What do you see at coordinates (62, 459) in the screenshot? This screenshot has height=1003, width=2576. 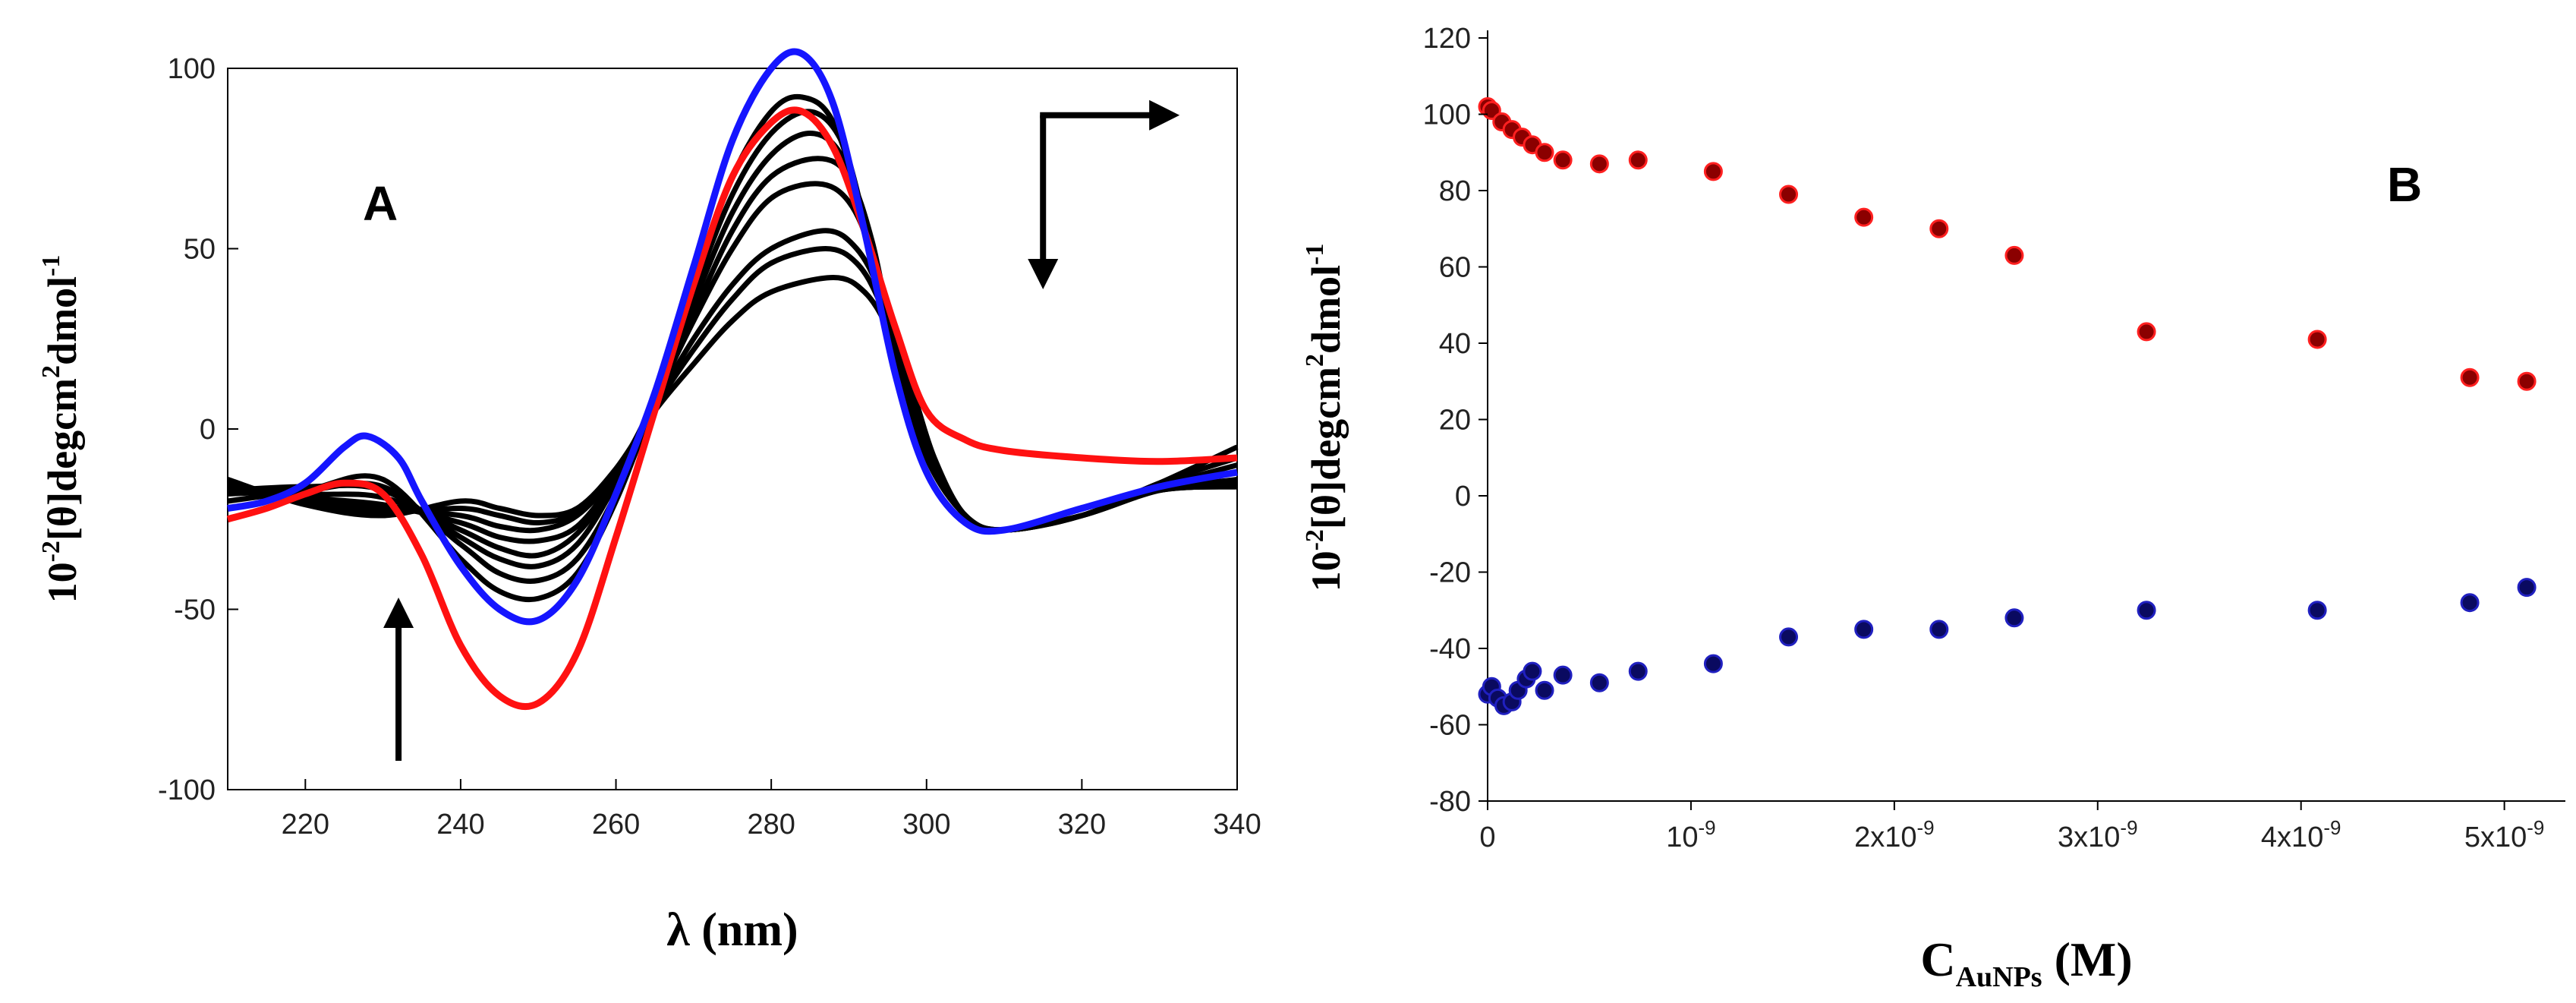 I see `panel-a-y-axis-main: [θ]degcm` at bounding box center [62, 459].